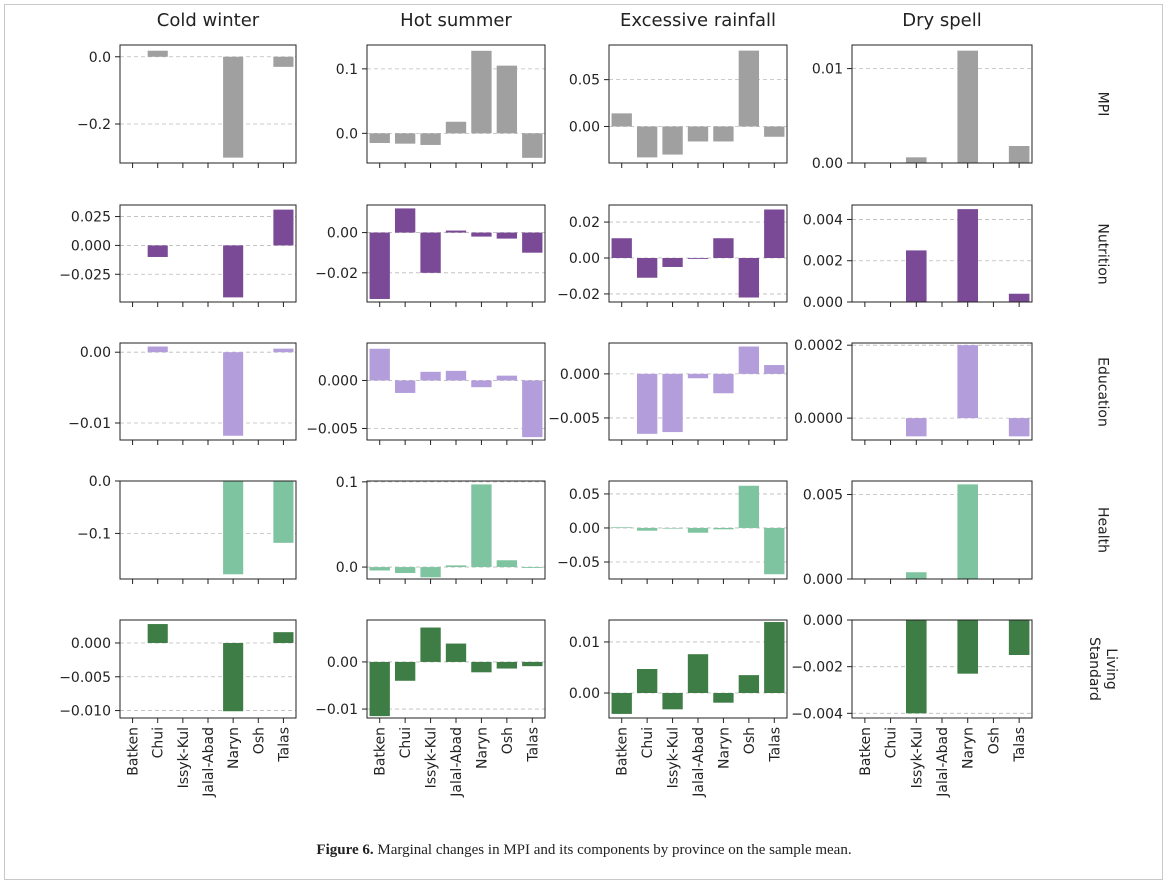 The height and width of the screenshot is (885, 1168). I want to click on column-title: Excessive rainfall, so click(698, 20).